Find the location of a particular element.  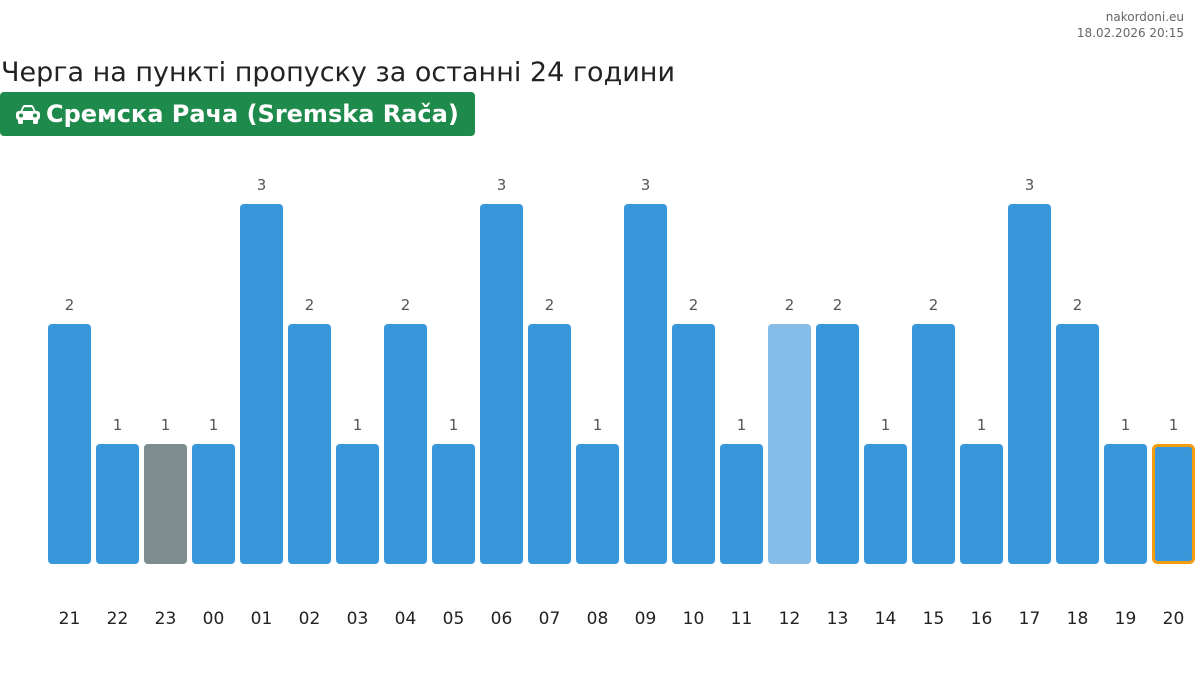

x-tick-label-10: 10 is located at coordinates (694, 619).